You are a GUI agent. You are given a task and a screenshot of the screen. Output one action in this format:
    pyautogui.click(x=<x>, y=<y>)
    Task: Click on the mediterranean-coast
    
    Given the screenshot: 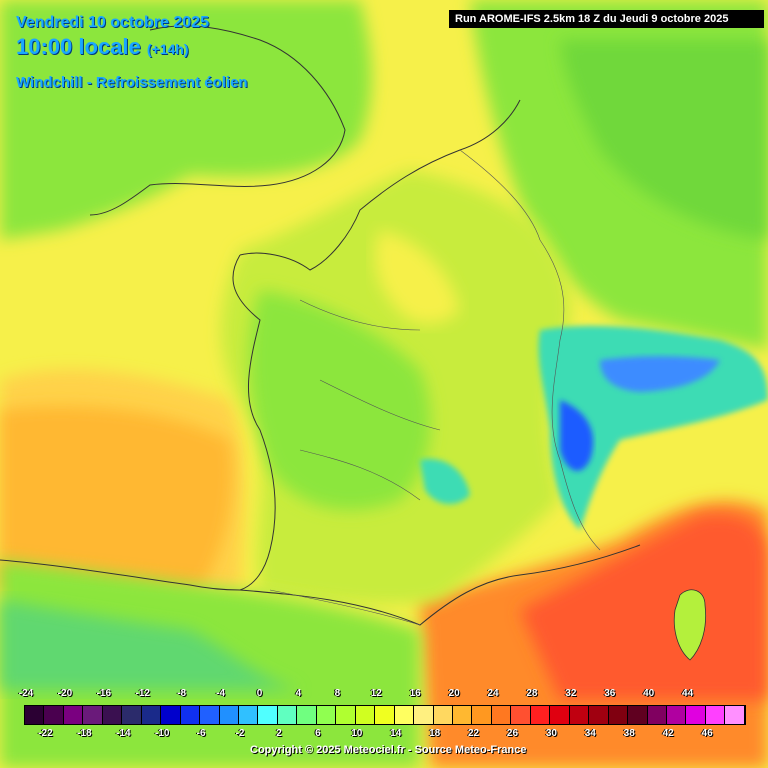 What is the action you would take?
    pyautogui.click(x=440, y=585)
    